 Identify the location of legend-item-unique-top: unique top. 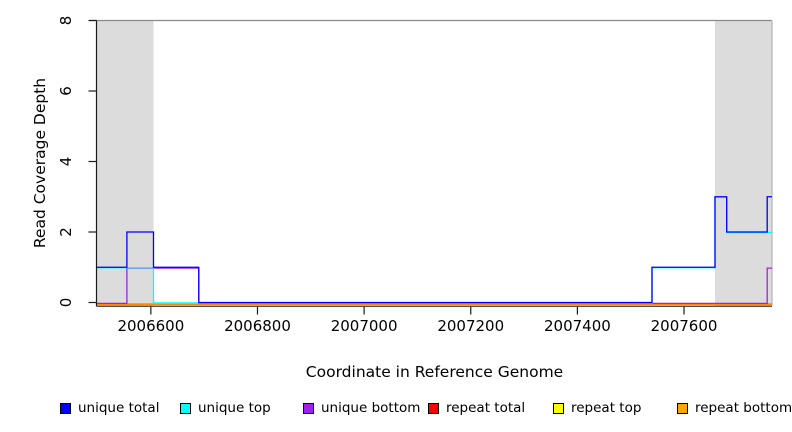
(225, 408).